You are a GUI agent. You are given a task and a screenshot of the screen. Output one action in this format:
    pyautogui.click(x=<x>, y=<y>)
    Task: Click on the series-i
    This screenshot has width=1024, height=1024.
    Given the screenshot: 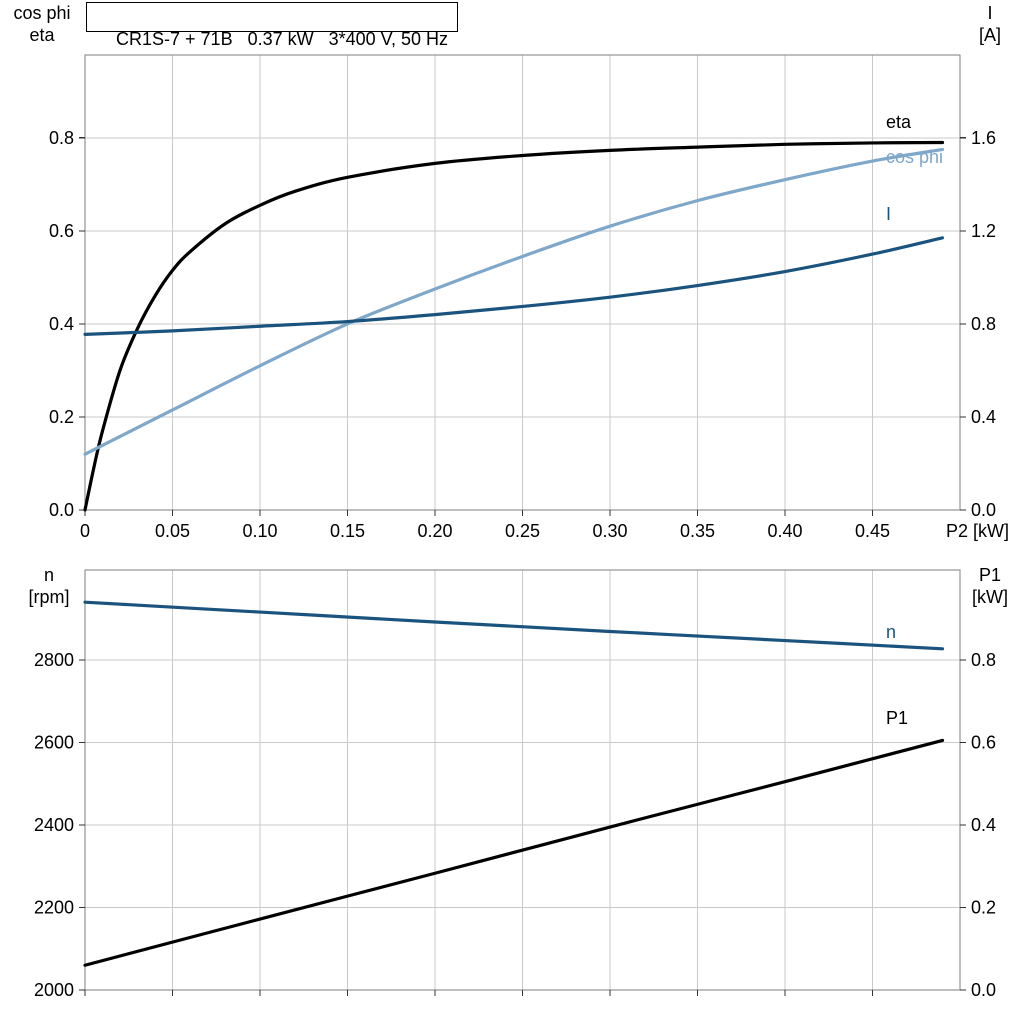 What is the action you would take?
    pyautogui.click(x=514, y=286)
    